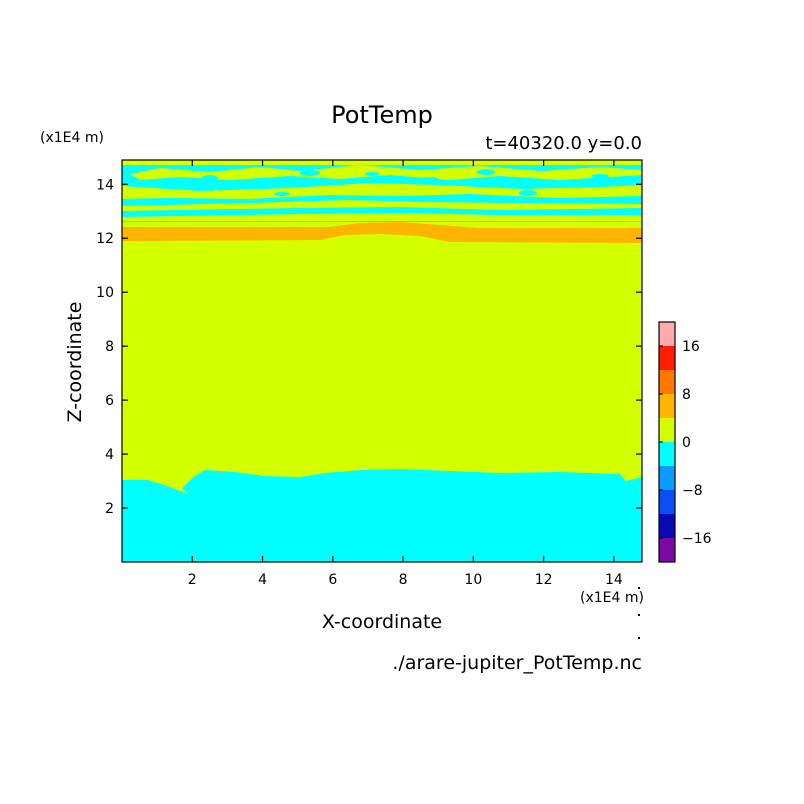 Image resolution: width=804 pixels, height=804 pixels. Describe the element at coordinates (692, 491) in the screenshot. I see `colorbar-label-1: −8` at that location.